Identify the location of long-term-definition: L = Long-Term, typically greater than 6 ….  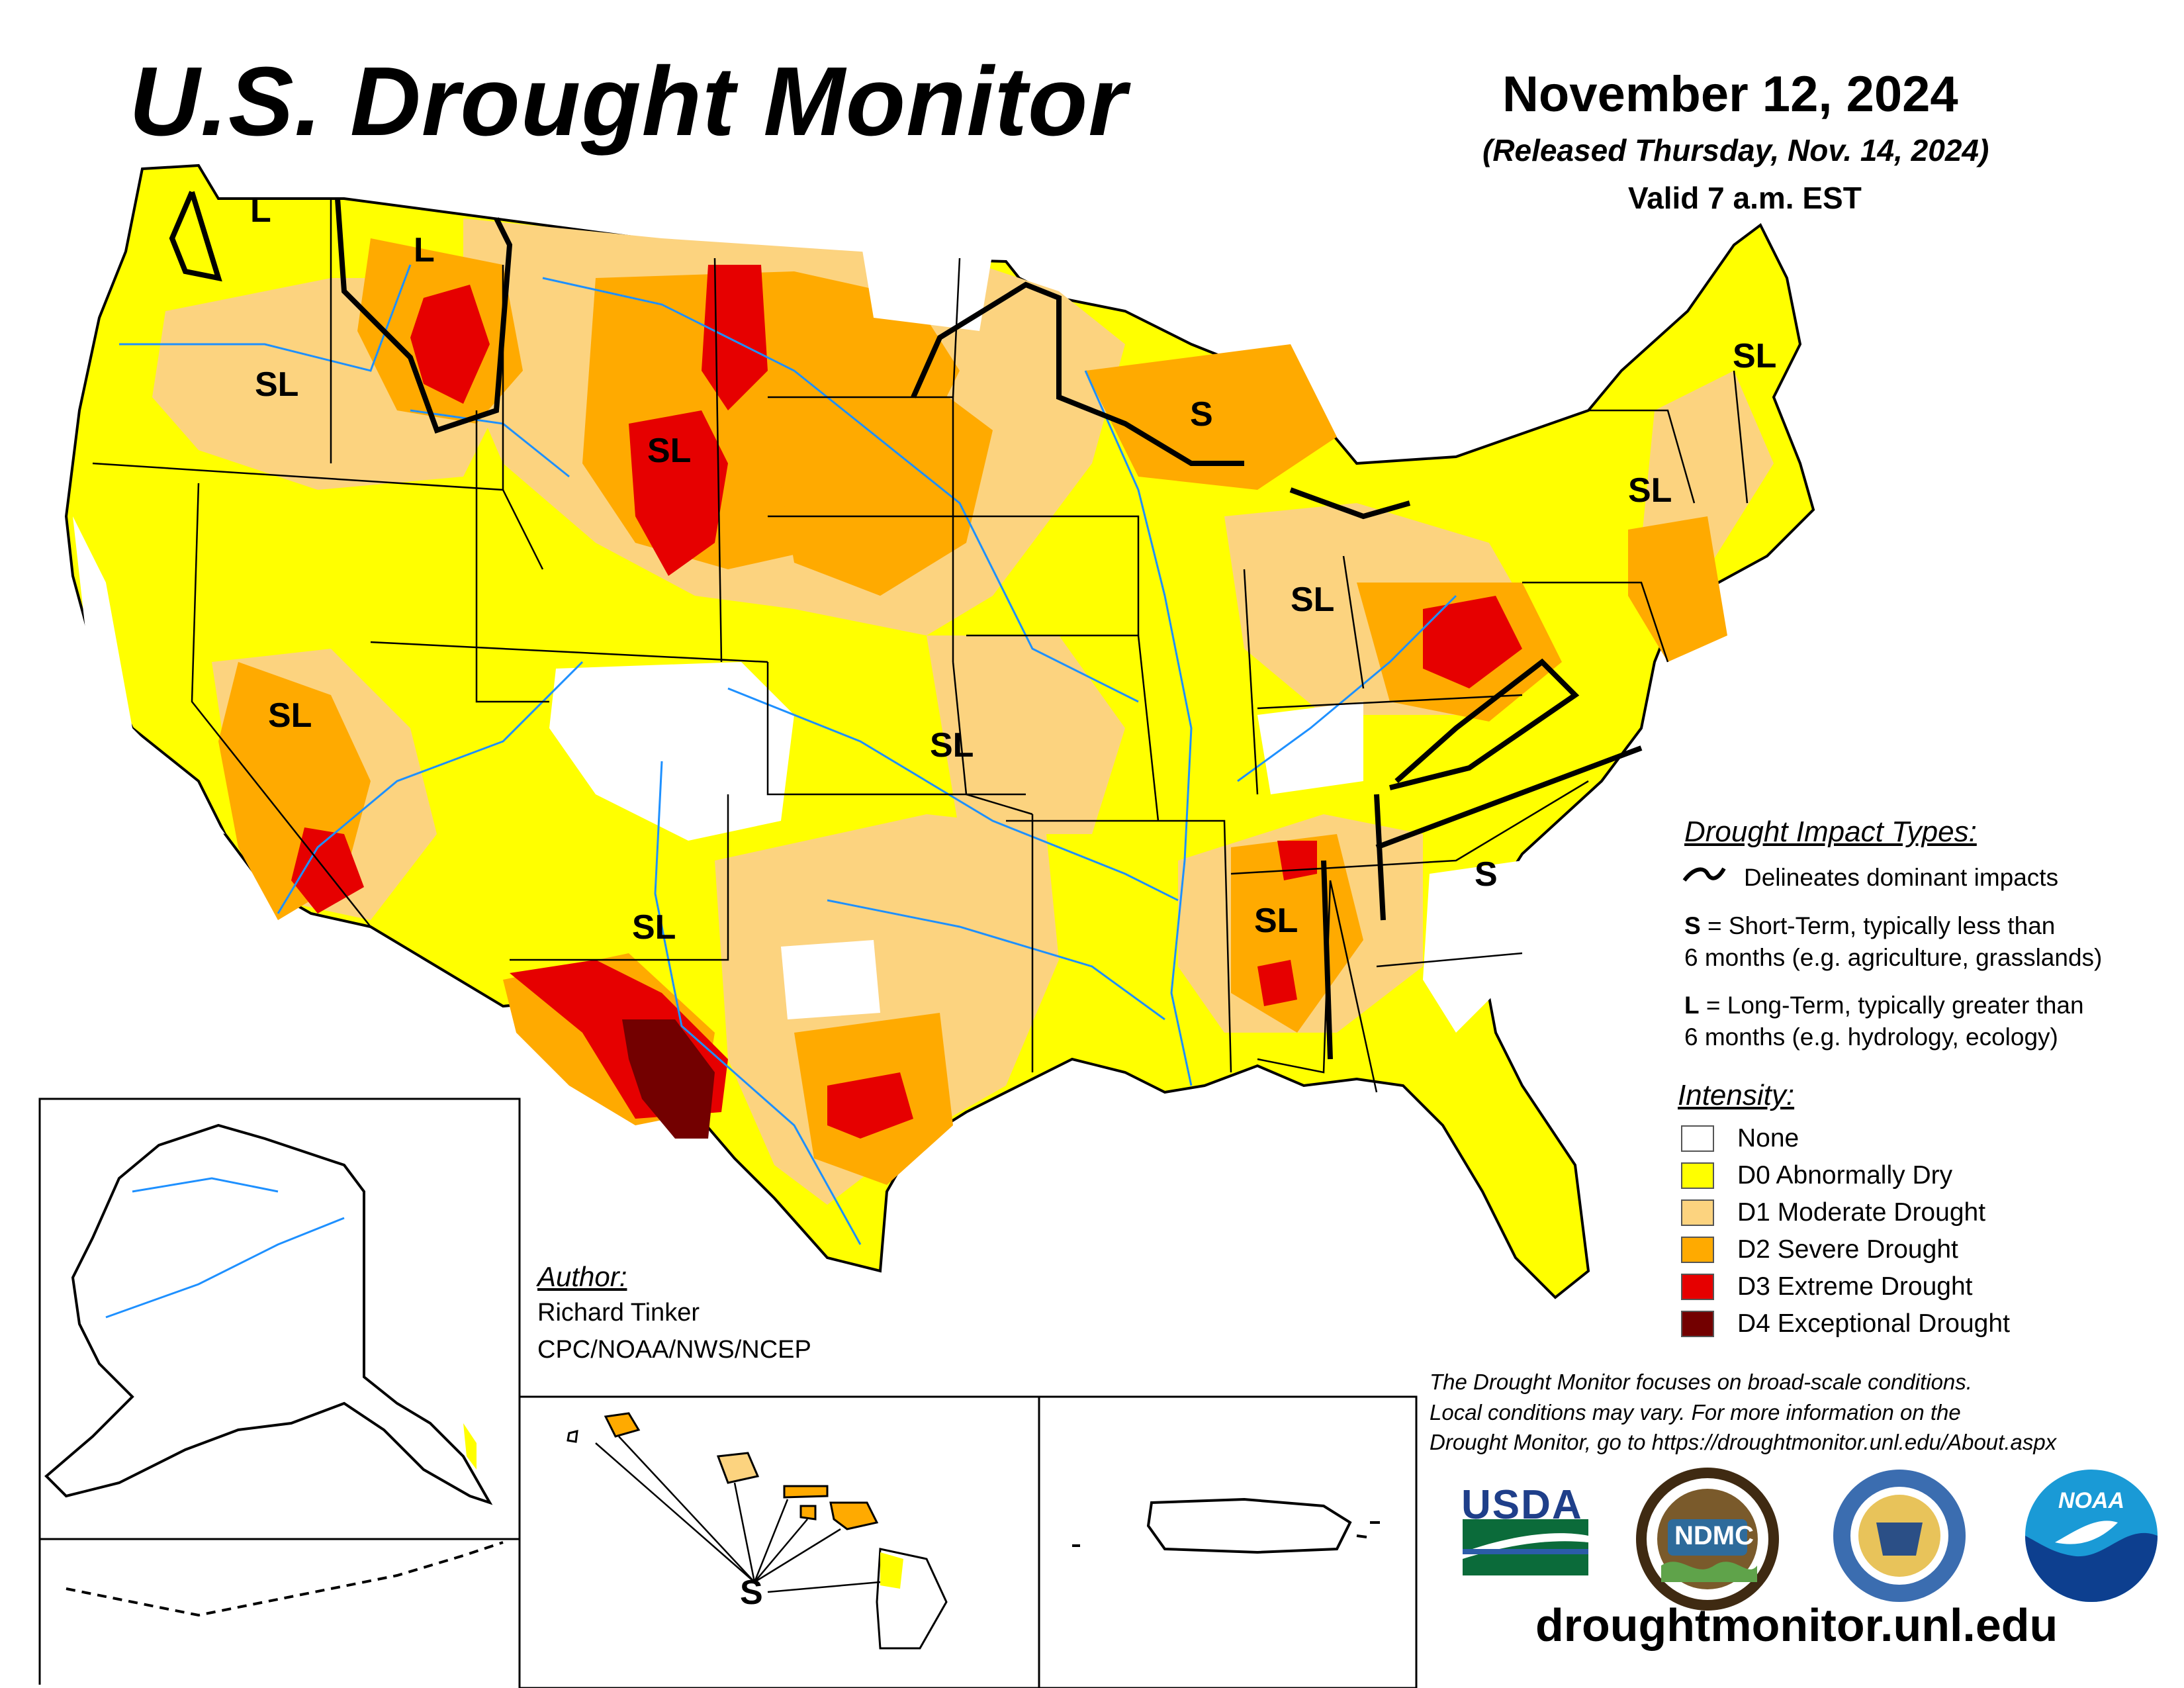
(1884, 1021).